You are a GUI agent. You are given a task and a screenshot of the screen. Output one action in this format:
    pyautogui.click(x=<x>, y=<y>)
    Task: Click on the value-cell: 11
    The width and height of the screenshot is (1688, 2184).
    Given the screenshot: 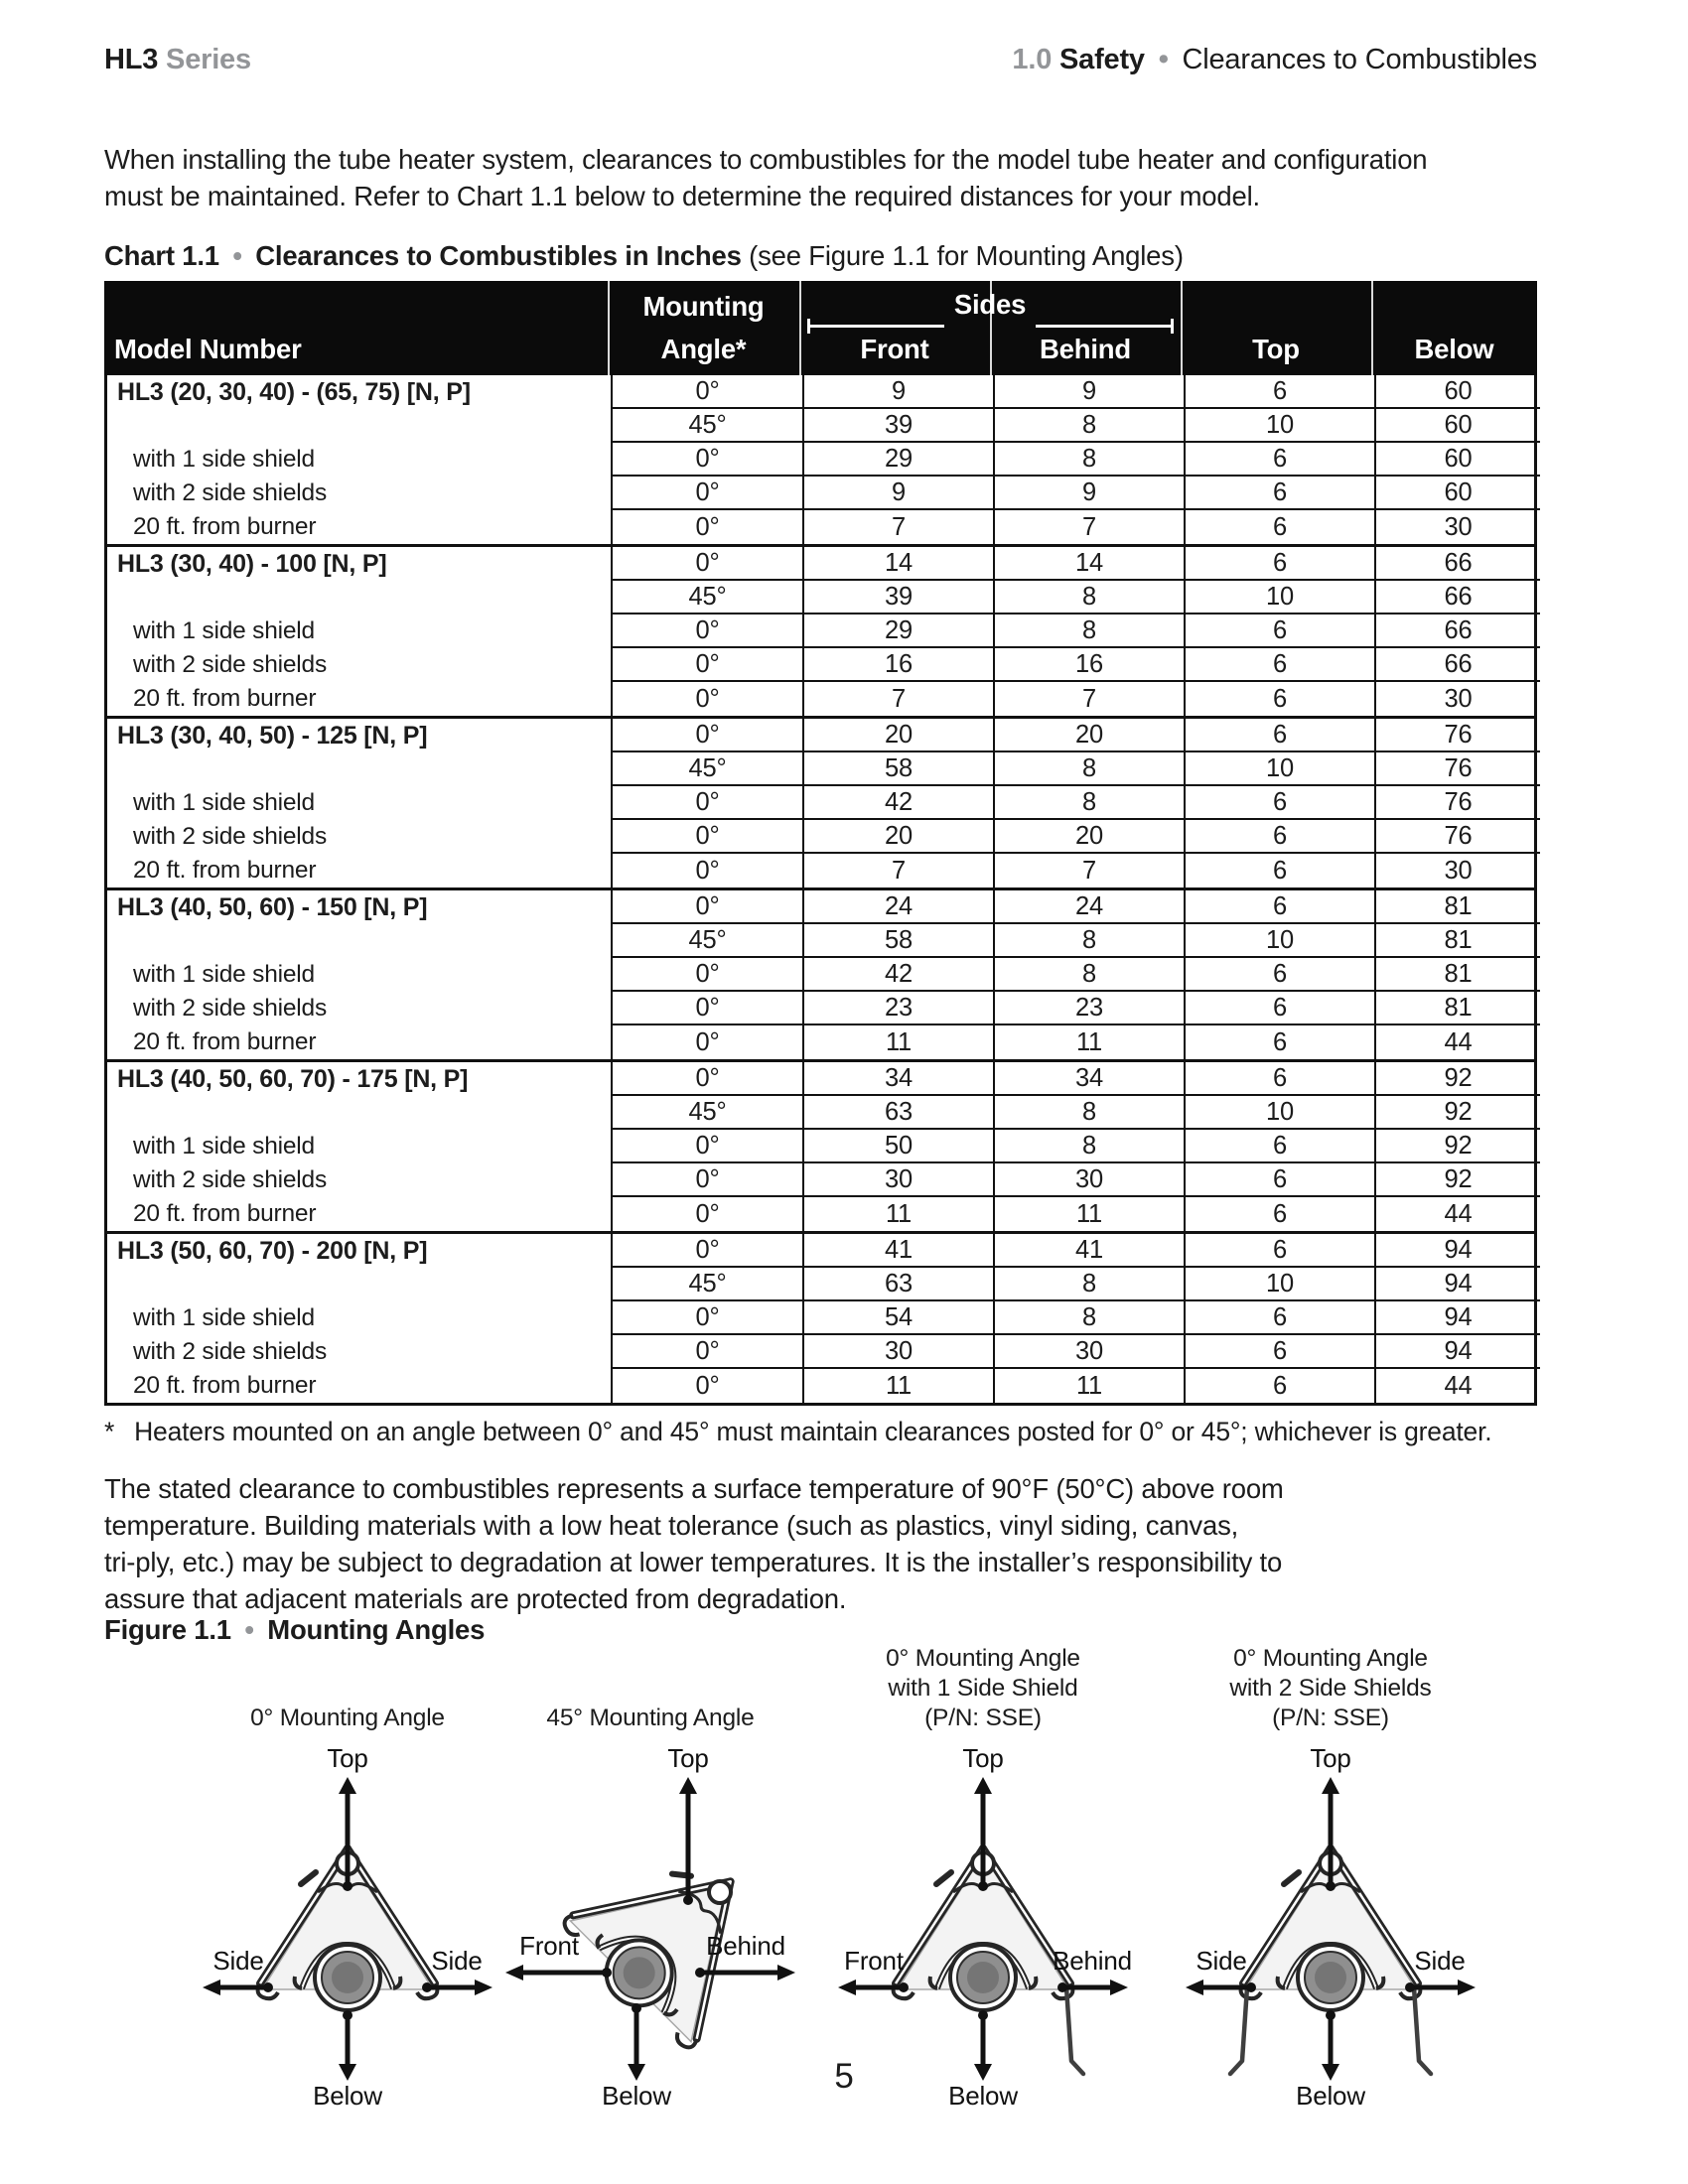 What is the action you would take?
    pyautogui.click(x=1088, y=1214)
    